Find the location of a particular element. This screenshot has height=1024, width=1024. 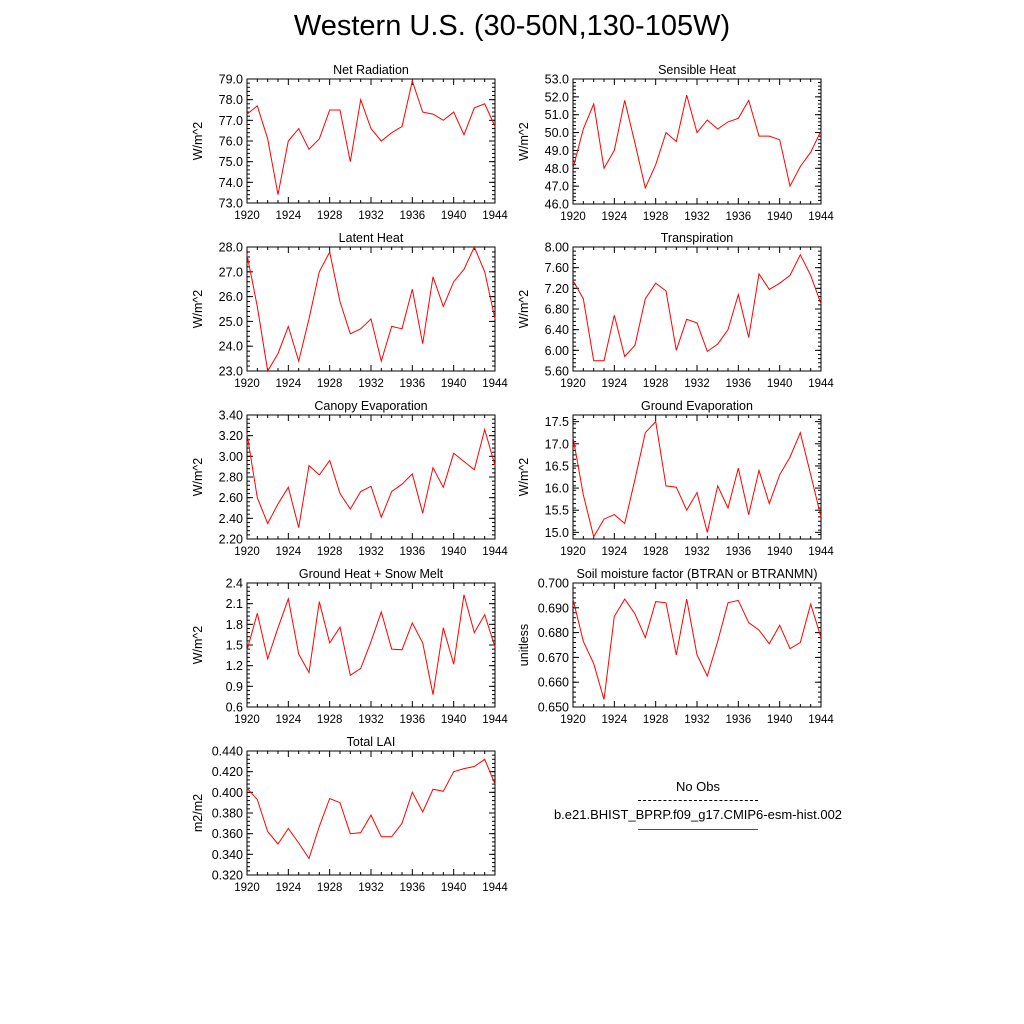

panel-title: Sensible Heat is located at coordinates (697, 70).